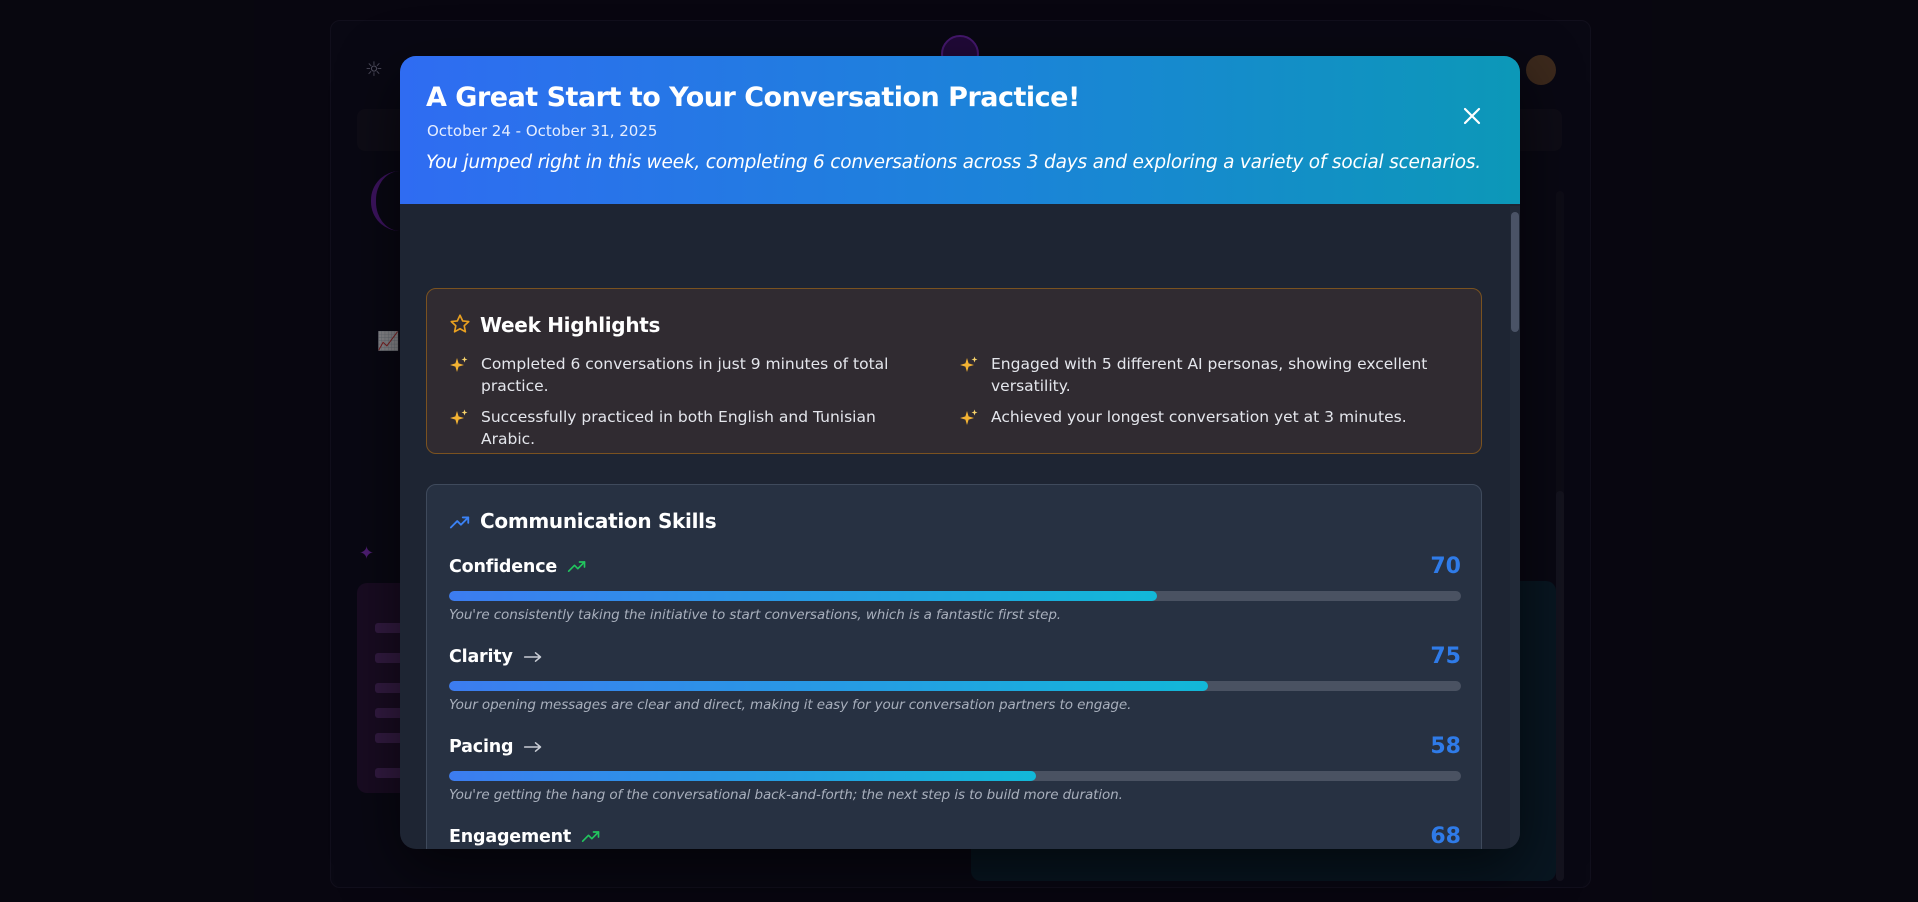  Describe the element at coordinates (542, 131) in the screenshot. I see `modal-date-range: October 24 - October 31, 2025` at that location.